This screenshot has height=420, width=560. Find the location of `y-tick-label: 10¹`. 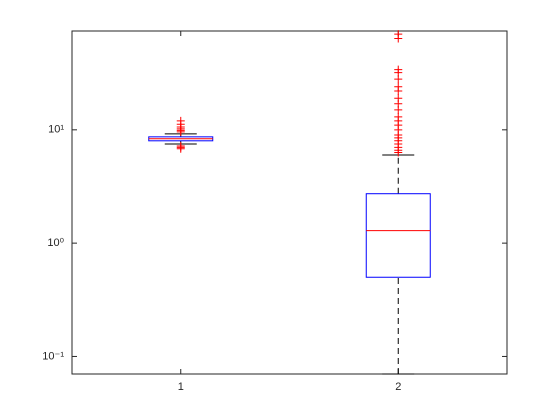

y-tick-label: 10¹ is located at coordinates (56, 130).